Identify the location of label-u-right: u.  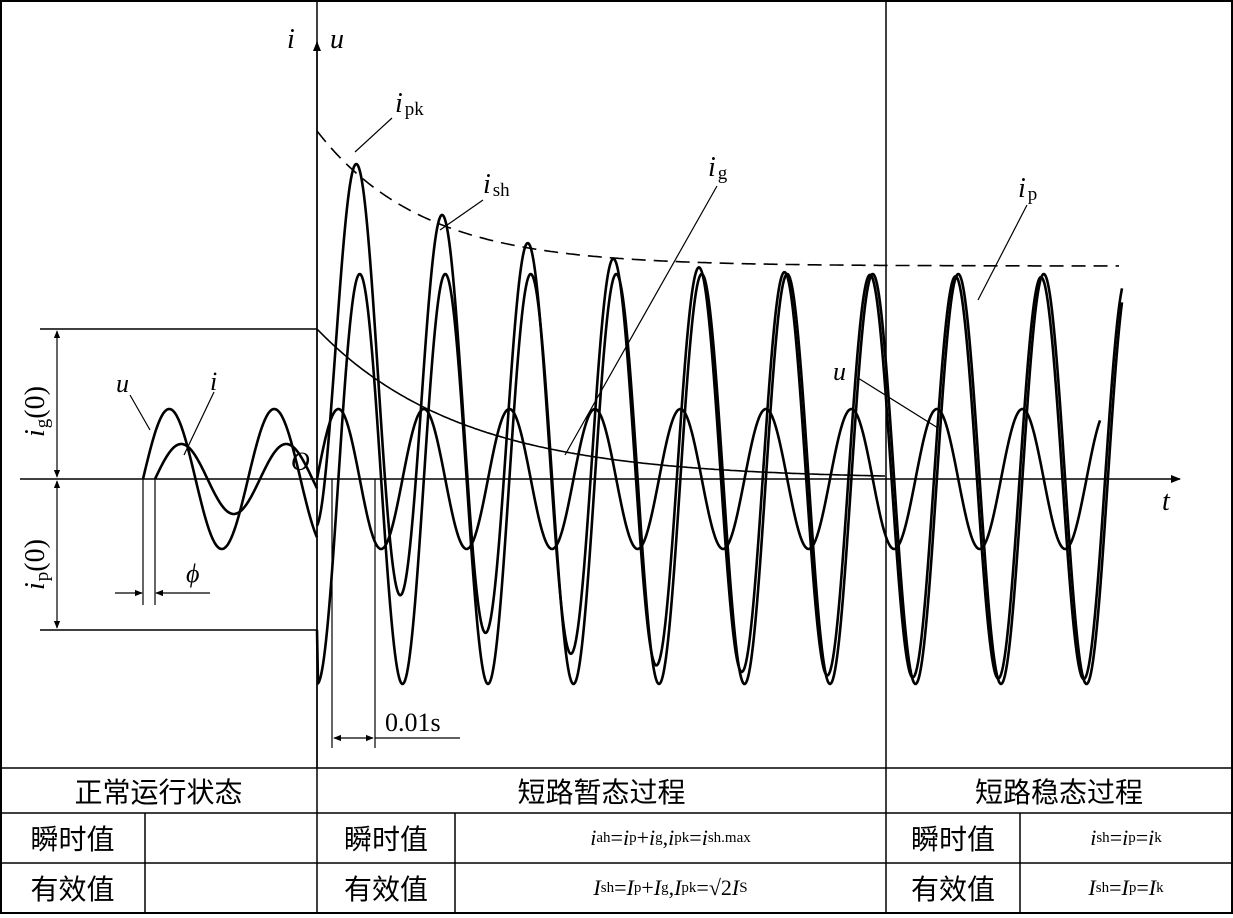
(839, 371).